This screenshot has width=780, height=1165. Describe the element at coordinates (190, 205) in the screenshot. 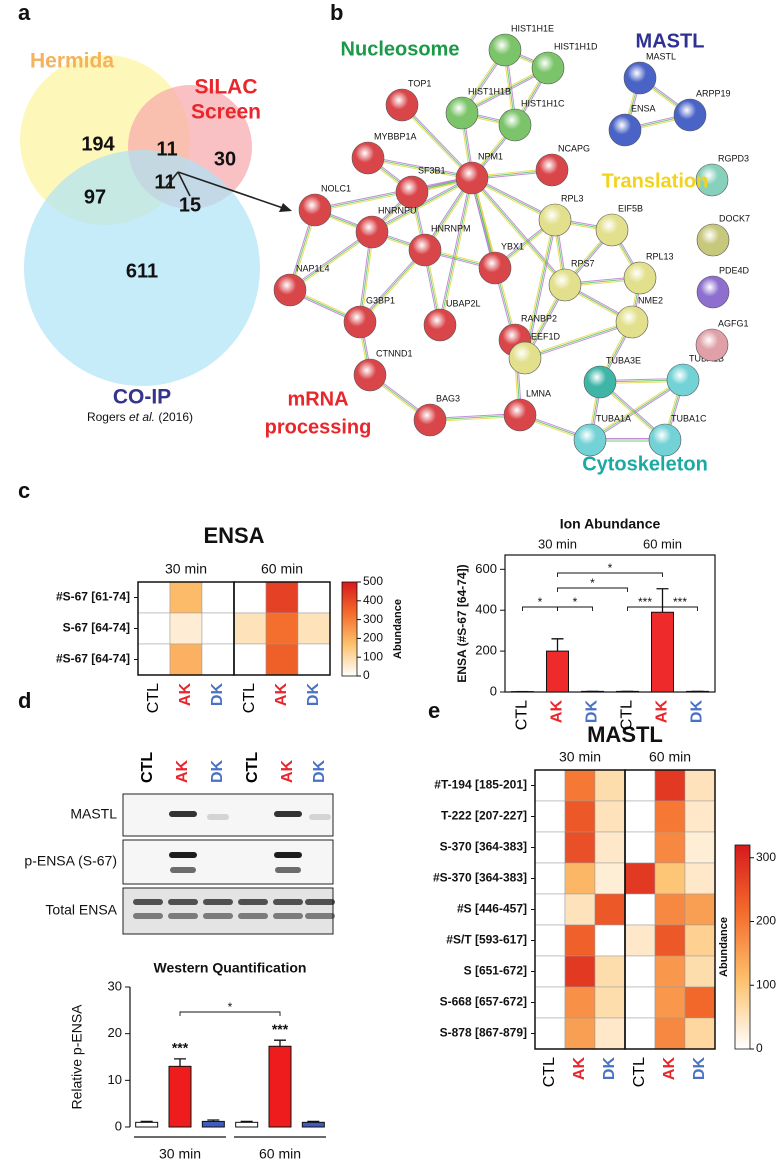

I see `venn-count: 15` at that location.